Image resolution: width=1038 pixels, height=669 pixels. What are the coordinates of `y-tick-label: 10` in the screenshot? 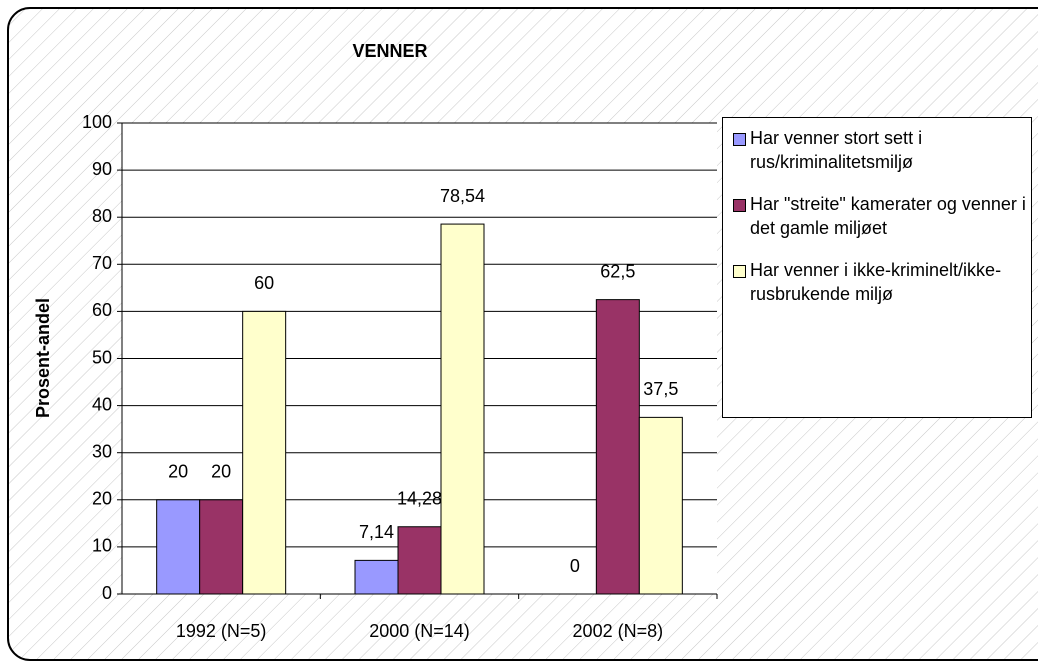 It's located at (102, 546).